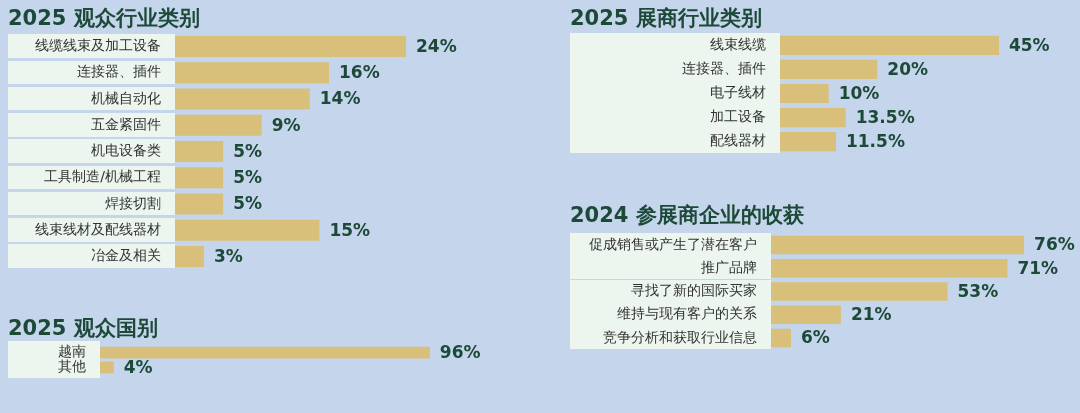 This screenshot has height=413, width=1080. I want to click on y-tick-label: 寻找了新的国际买家, so click(694, 289).